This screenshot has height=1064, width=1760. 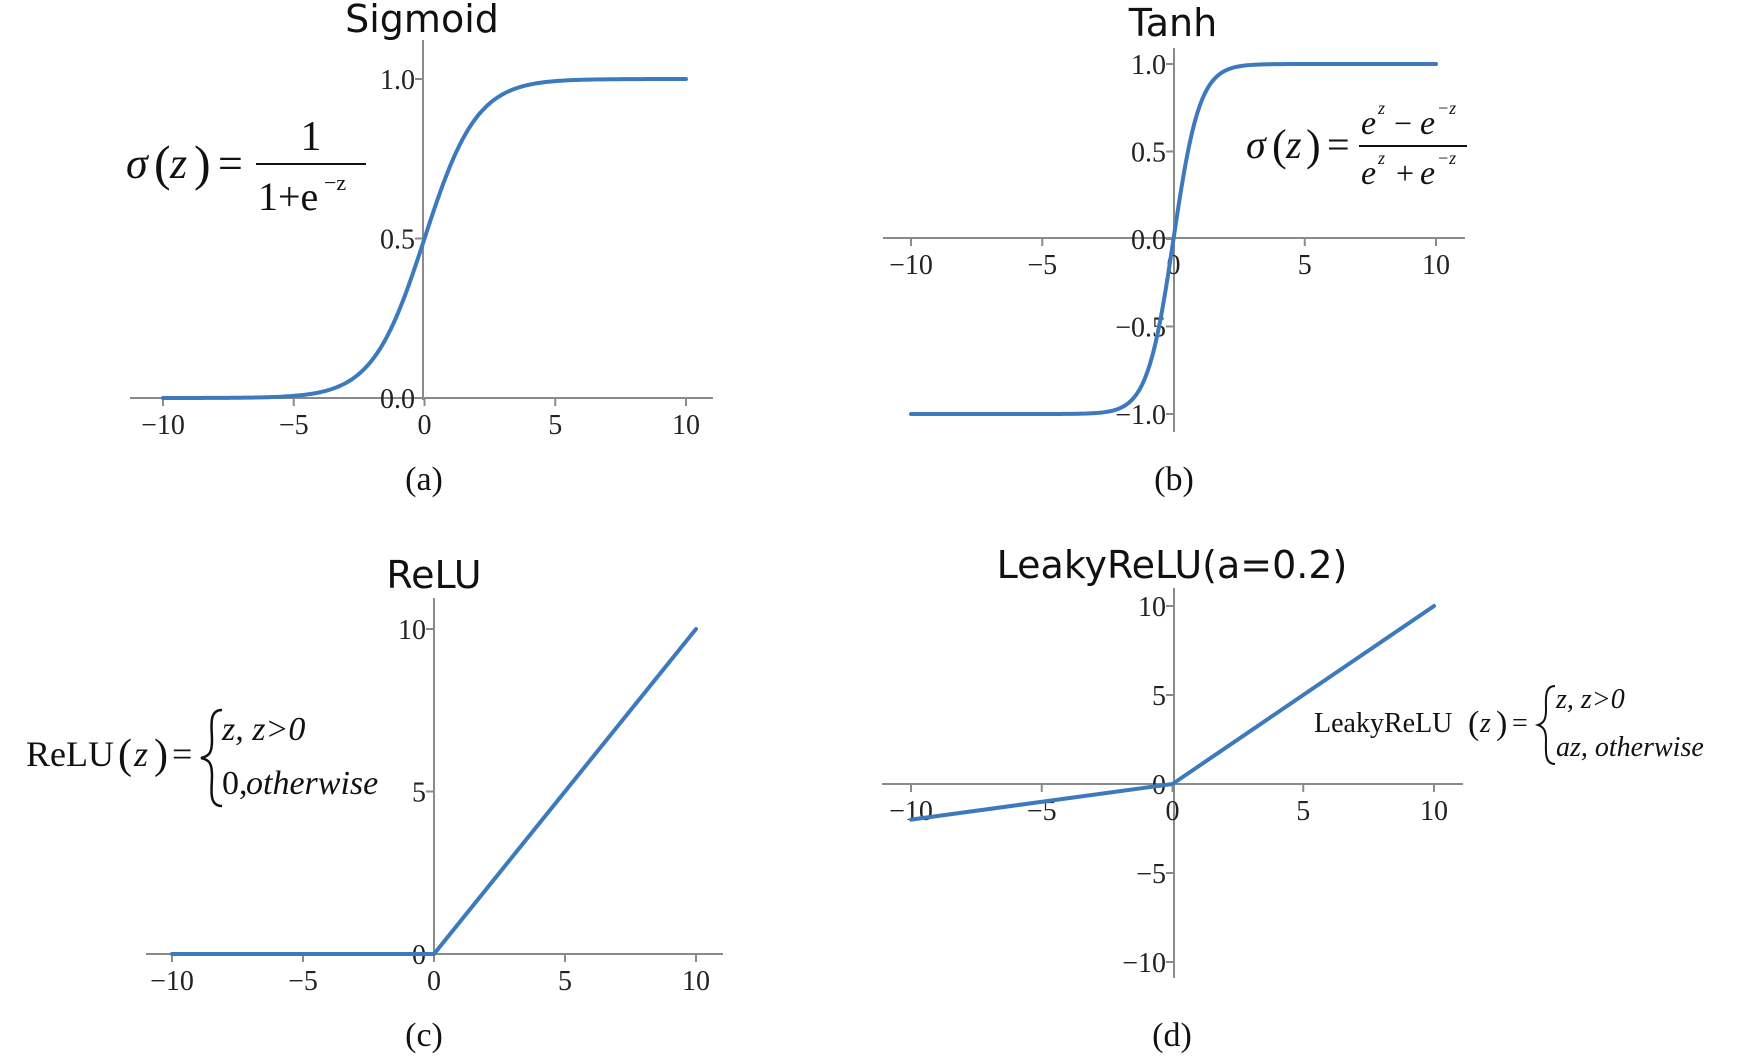 What do you see at coordinates (422, 20) in the screenshot?
I see `chart-title: Sigmoid` at bounding box center [422, 20].